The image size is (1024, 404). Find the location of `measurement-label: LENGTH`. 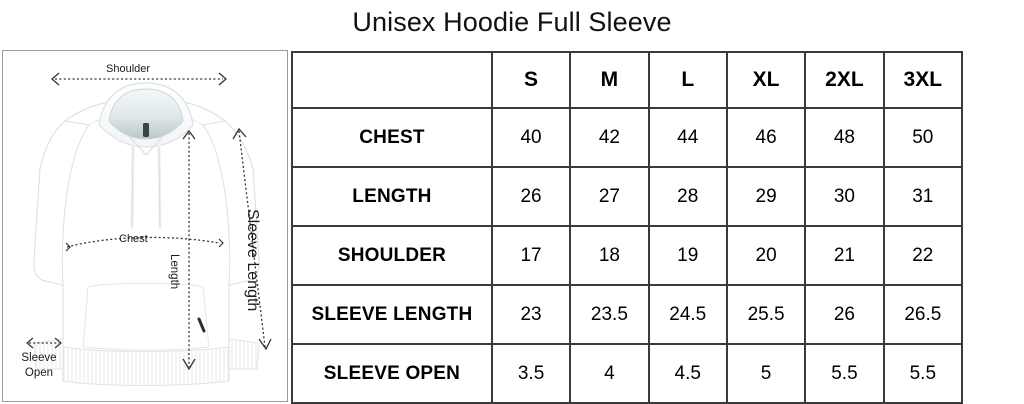

measurement-label: LENGTH is located at coordinates (392, 196).